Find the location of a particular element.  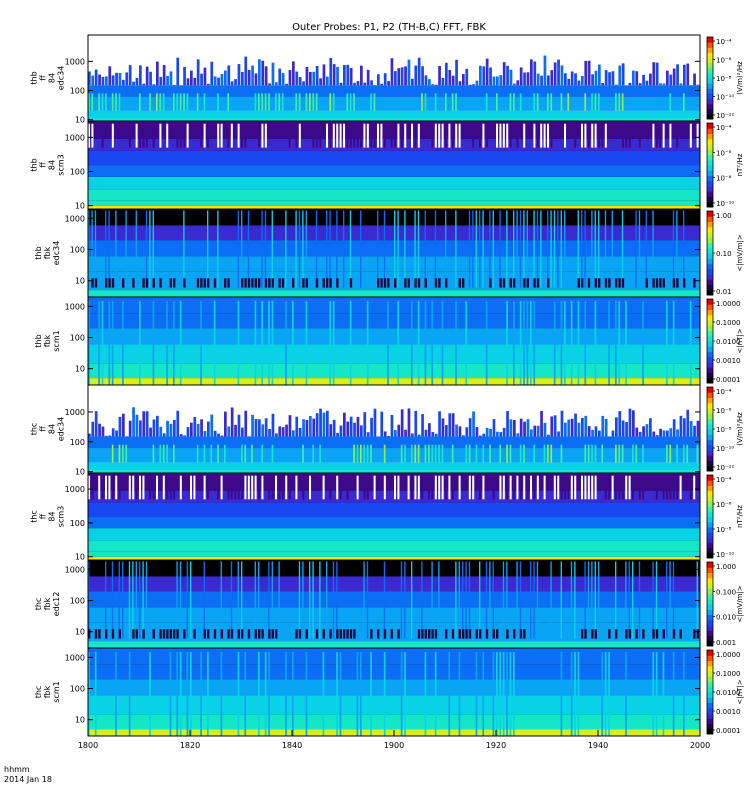

panel-ylabel: thcff84scm3 is located at coordinates (48, 516).